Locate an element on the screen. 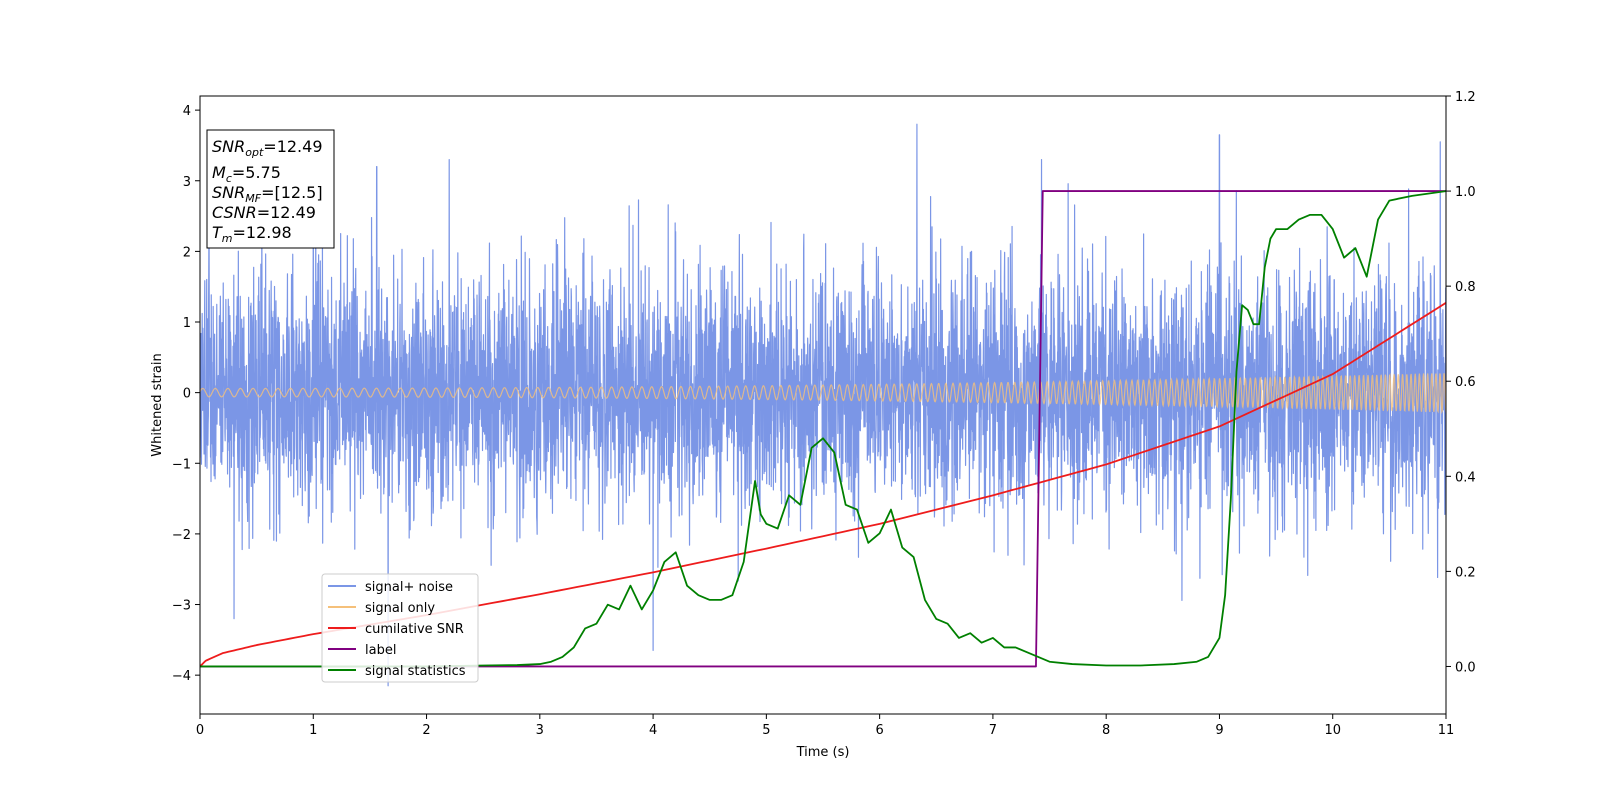 This screenshot has height=800, width=1600. legend-label: signal+ noise is located at coordinates (409, 587).